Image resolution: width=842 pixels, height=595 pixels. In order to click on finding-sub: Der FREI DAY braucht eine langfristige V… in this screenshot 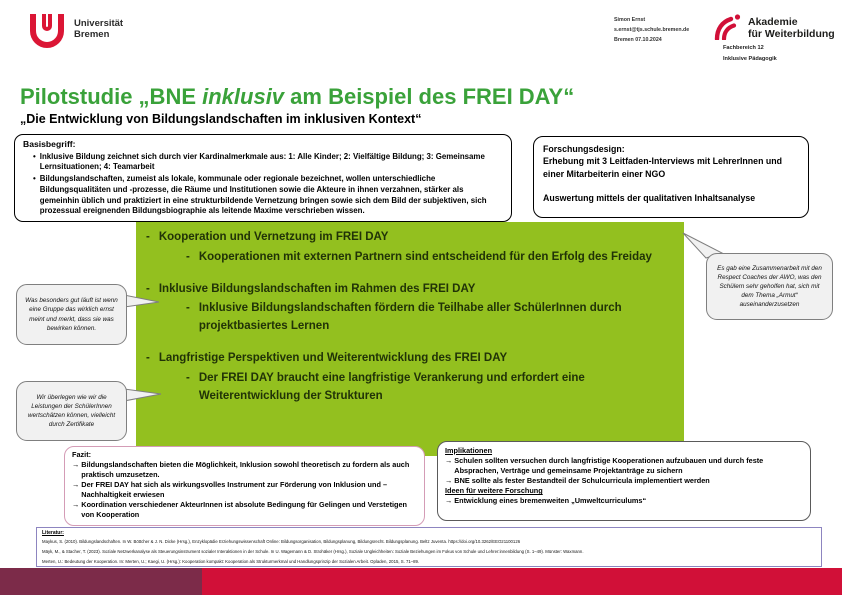, I will do `click(391, 386)`.